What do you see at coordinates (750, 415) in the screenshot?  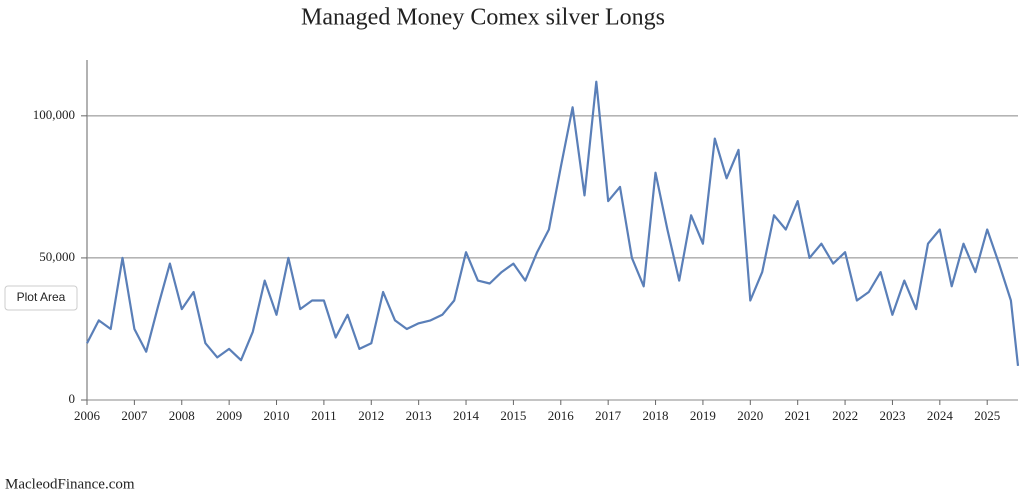 I see `x-tick-label: 2020` at bounding box center [750, 415].